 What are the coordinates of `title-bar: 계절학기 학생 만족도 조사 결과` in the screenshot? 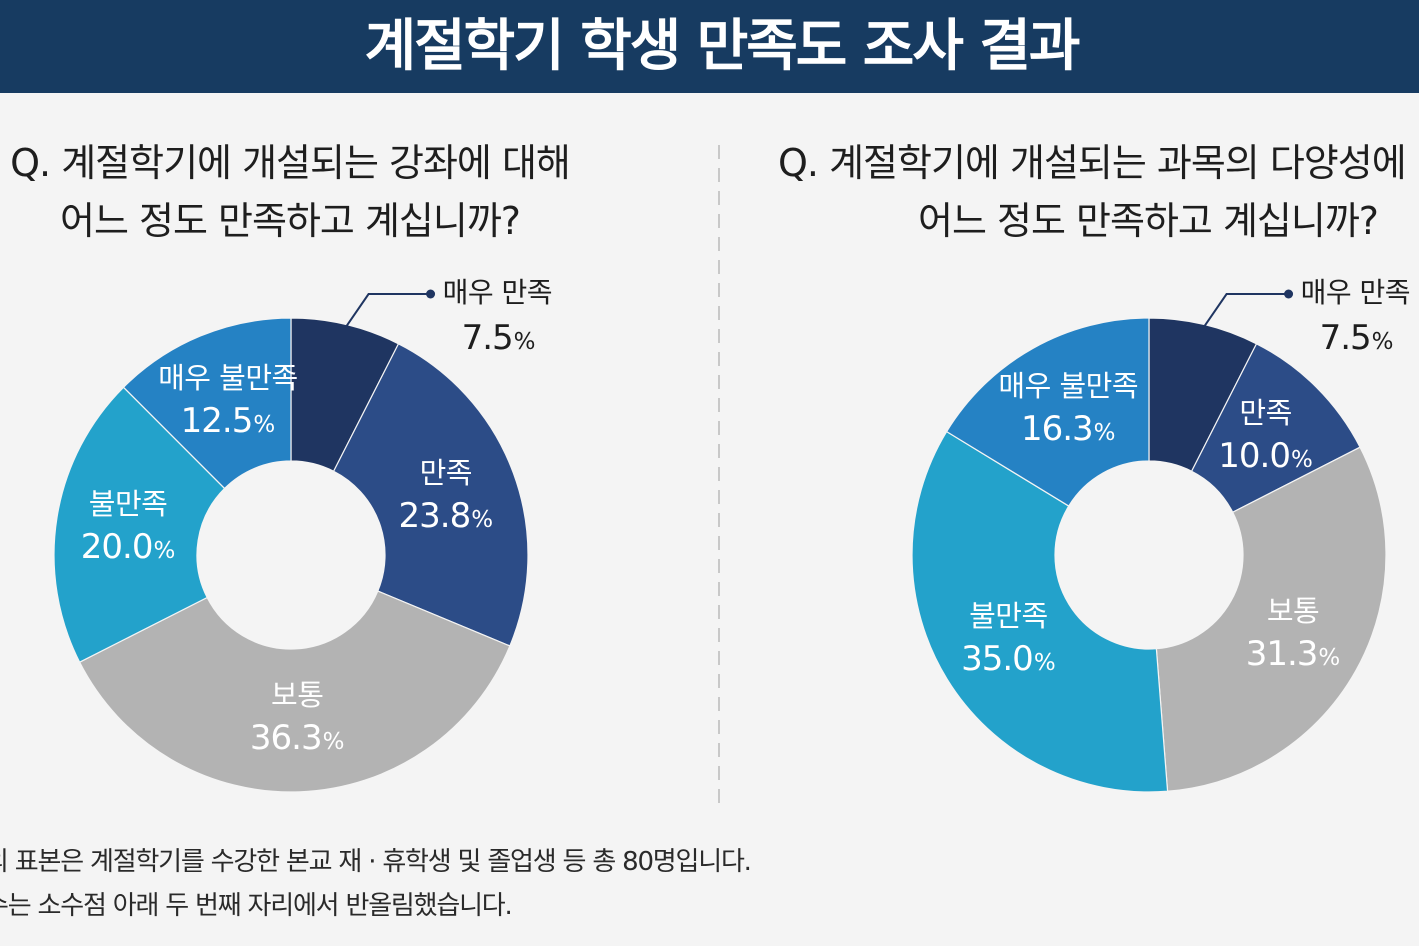 It's located at (709, 46).